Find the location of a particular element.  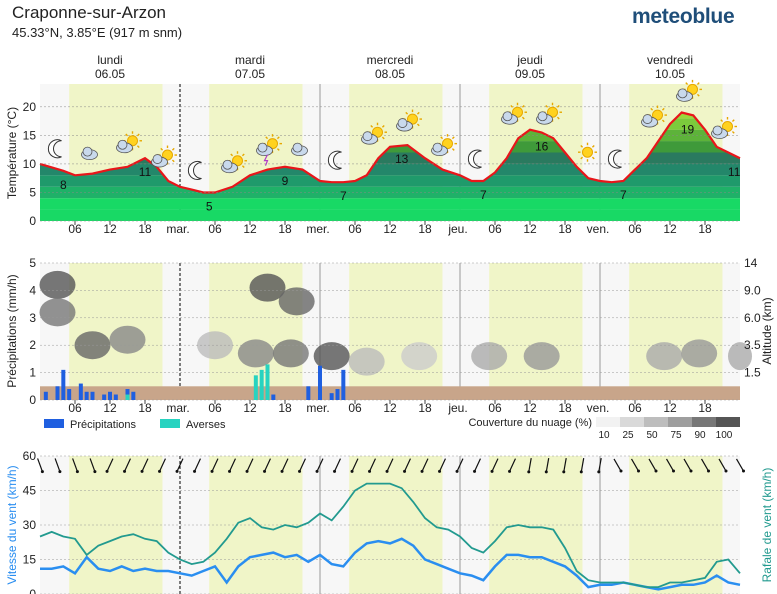

day-date: 09.05 is located at coordinates (530, 74).